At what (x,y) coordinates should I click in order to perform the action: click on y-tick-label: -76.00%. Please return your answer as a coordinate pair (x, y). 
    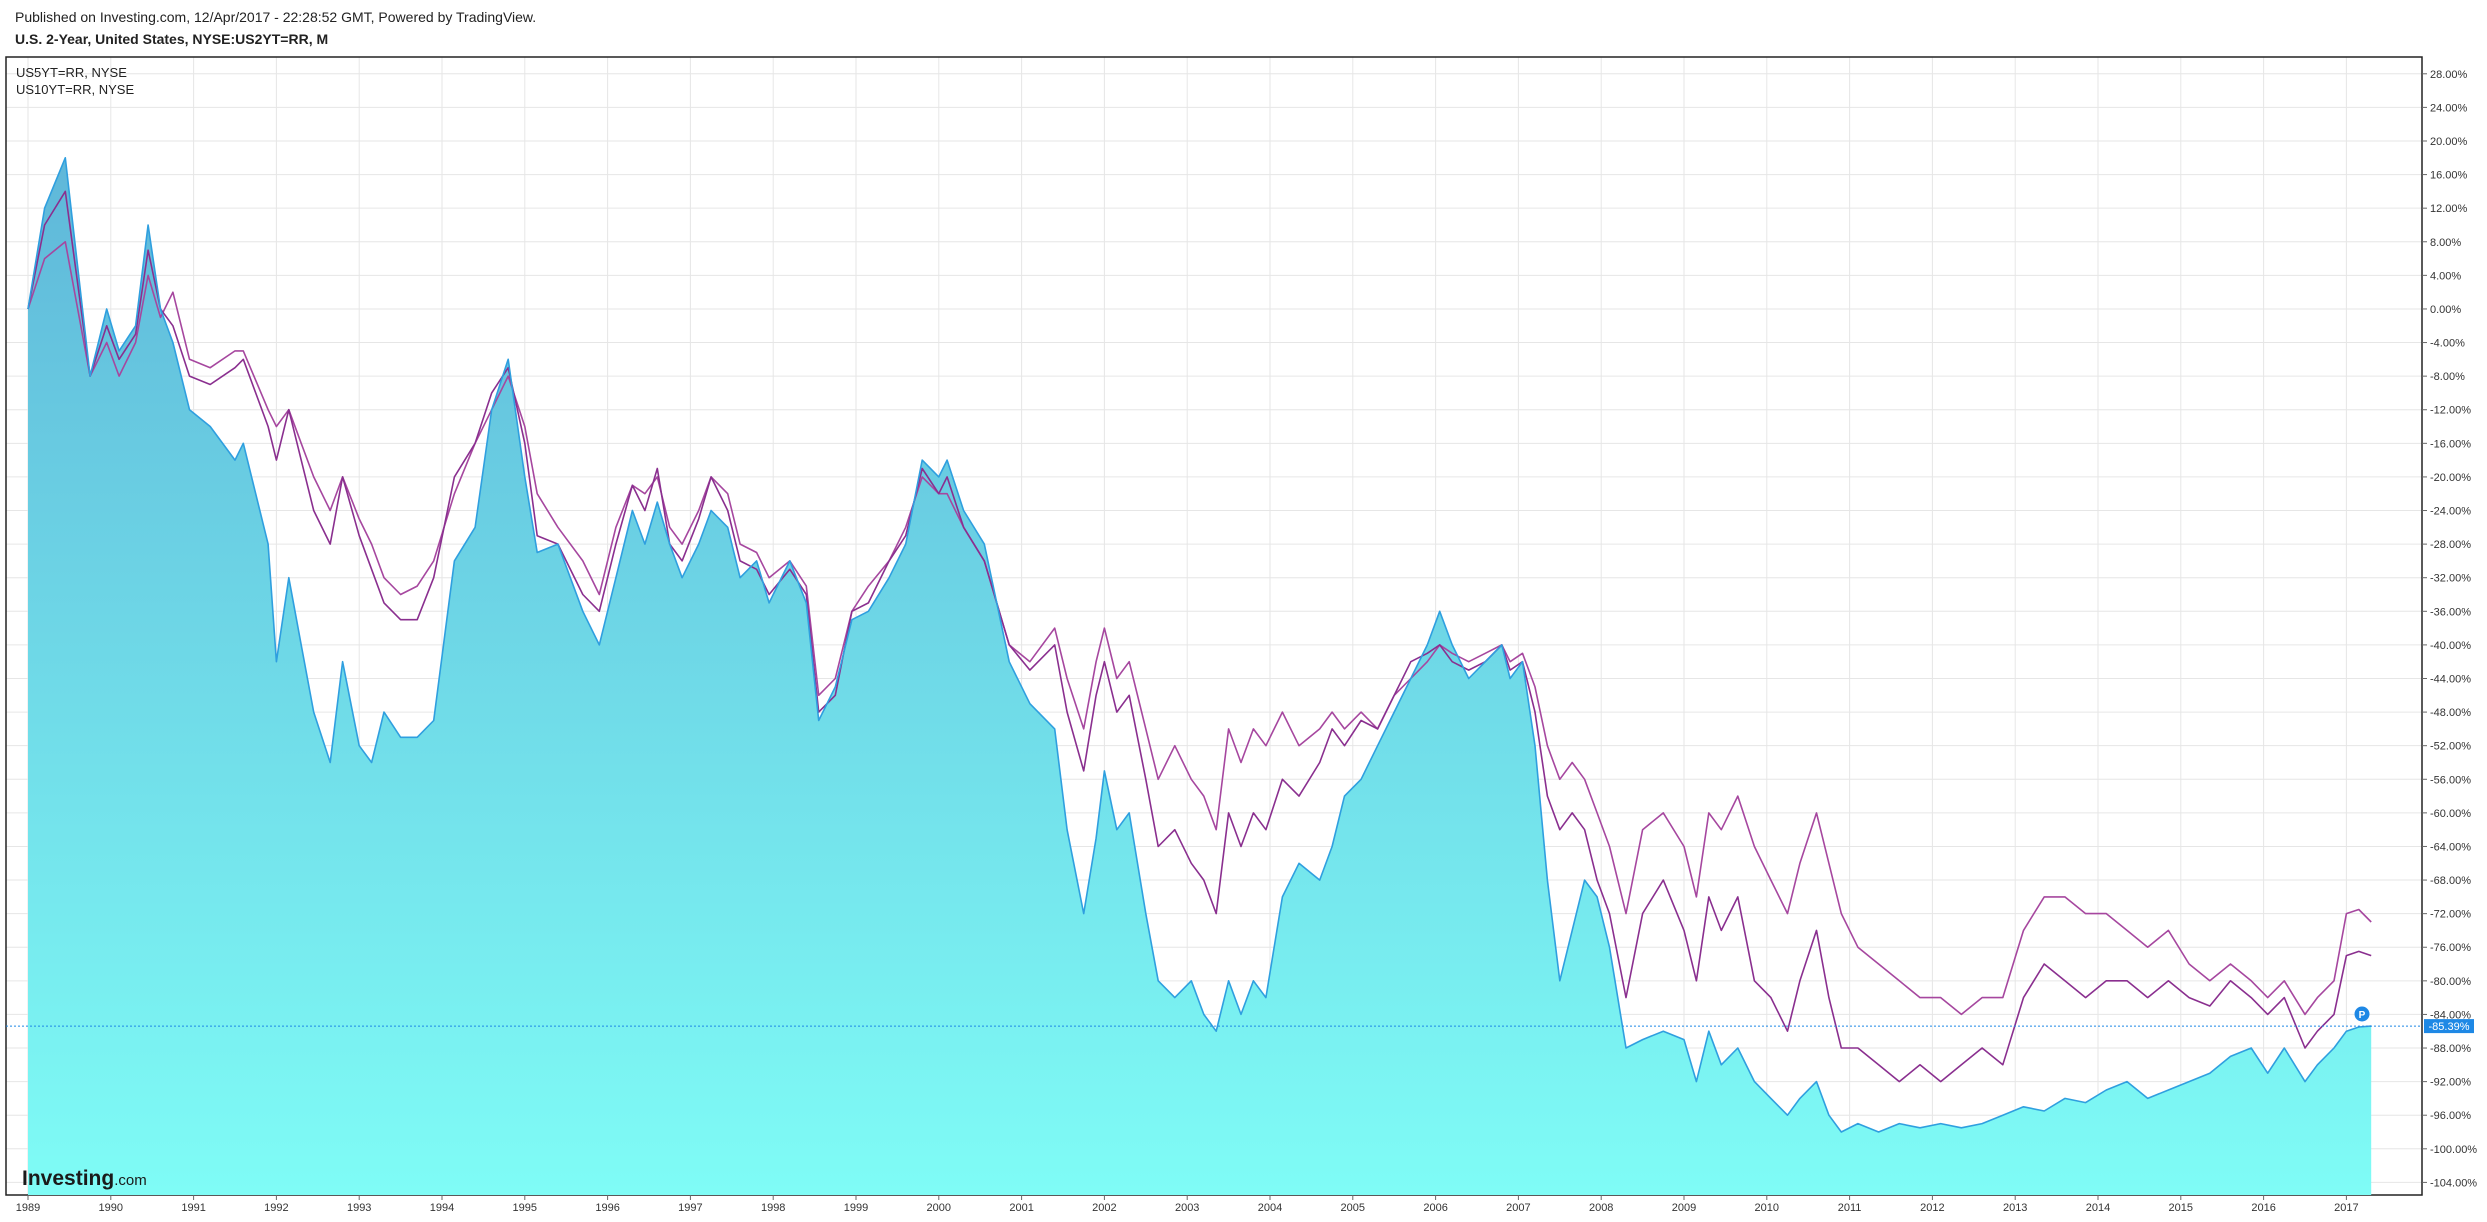
    Looking at the image, I should click on (2450, 948).